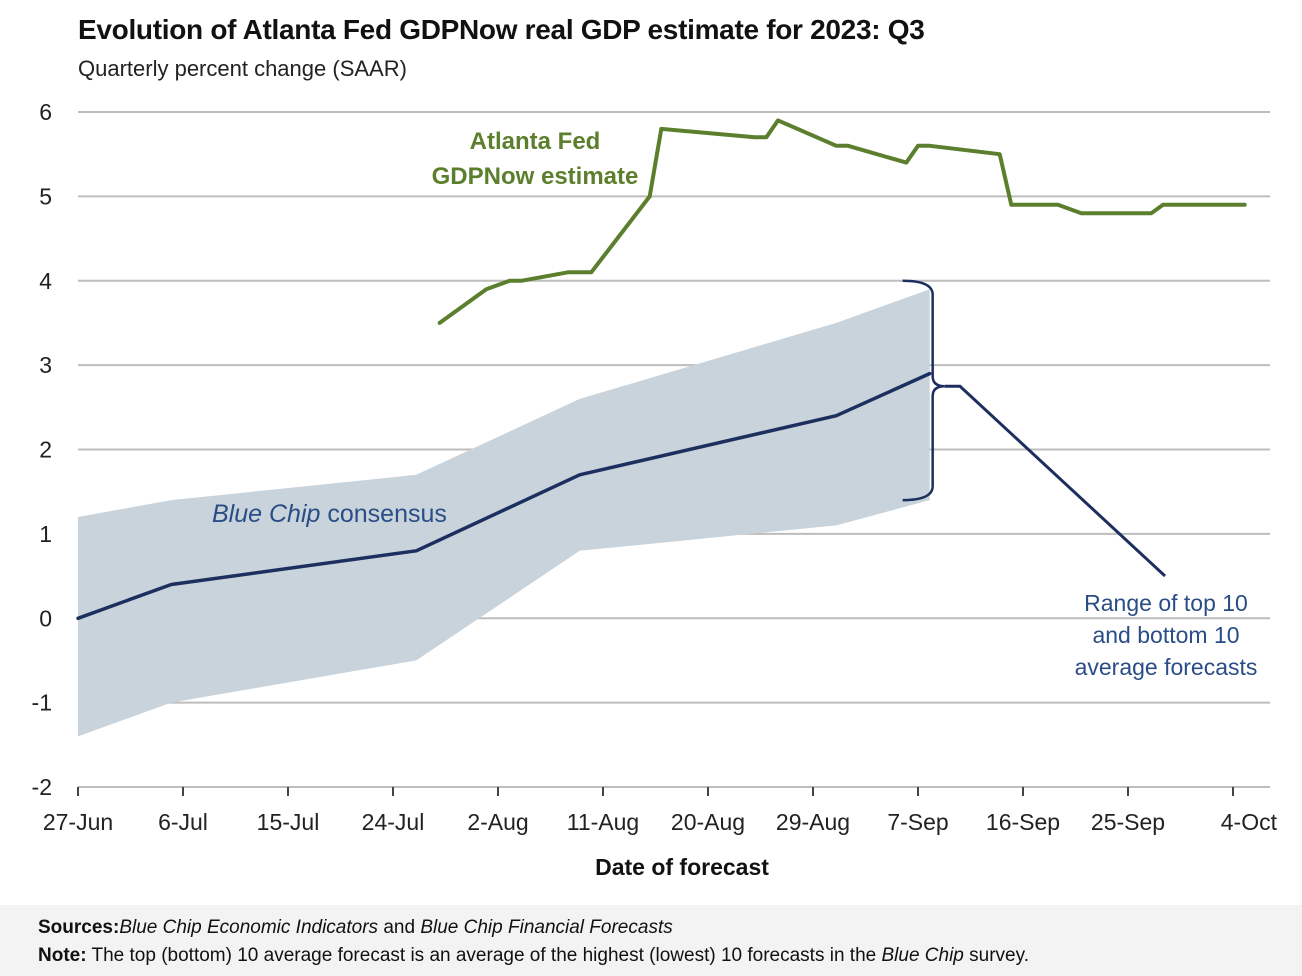  Describe the element at coordinates (842, 221) in the screenshot. I see `gdpnow-series-line` at that location.